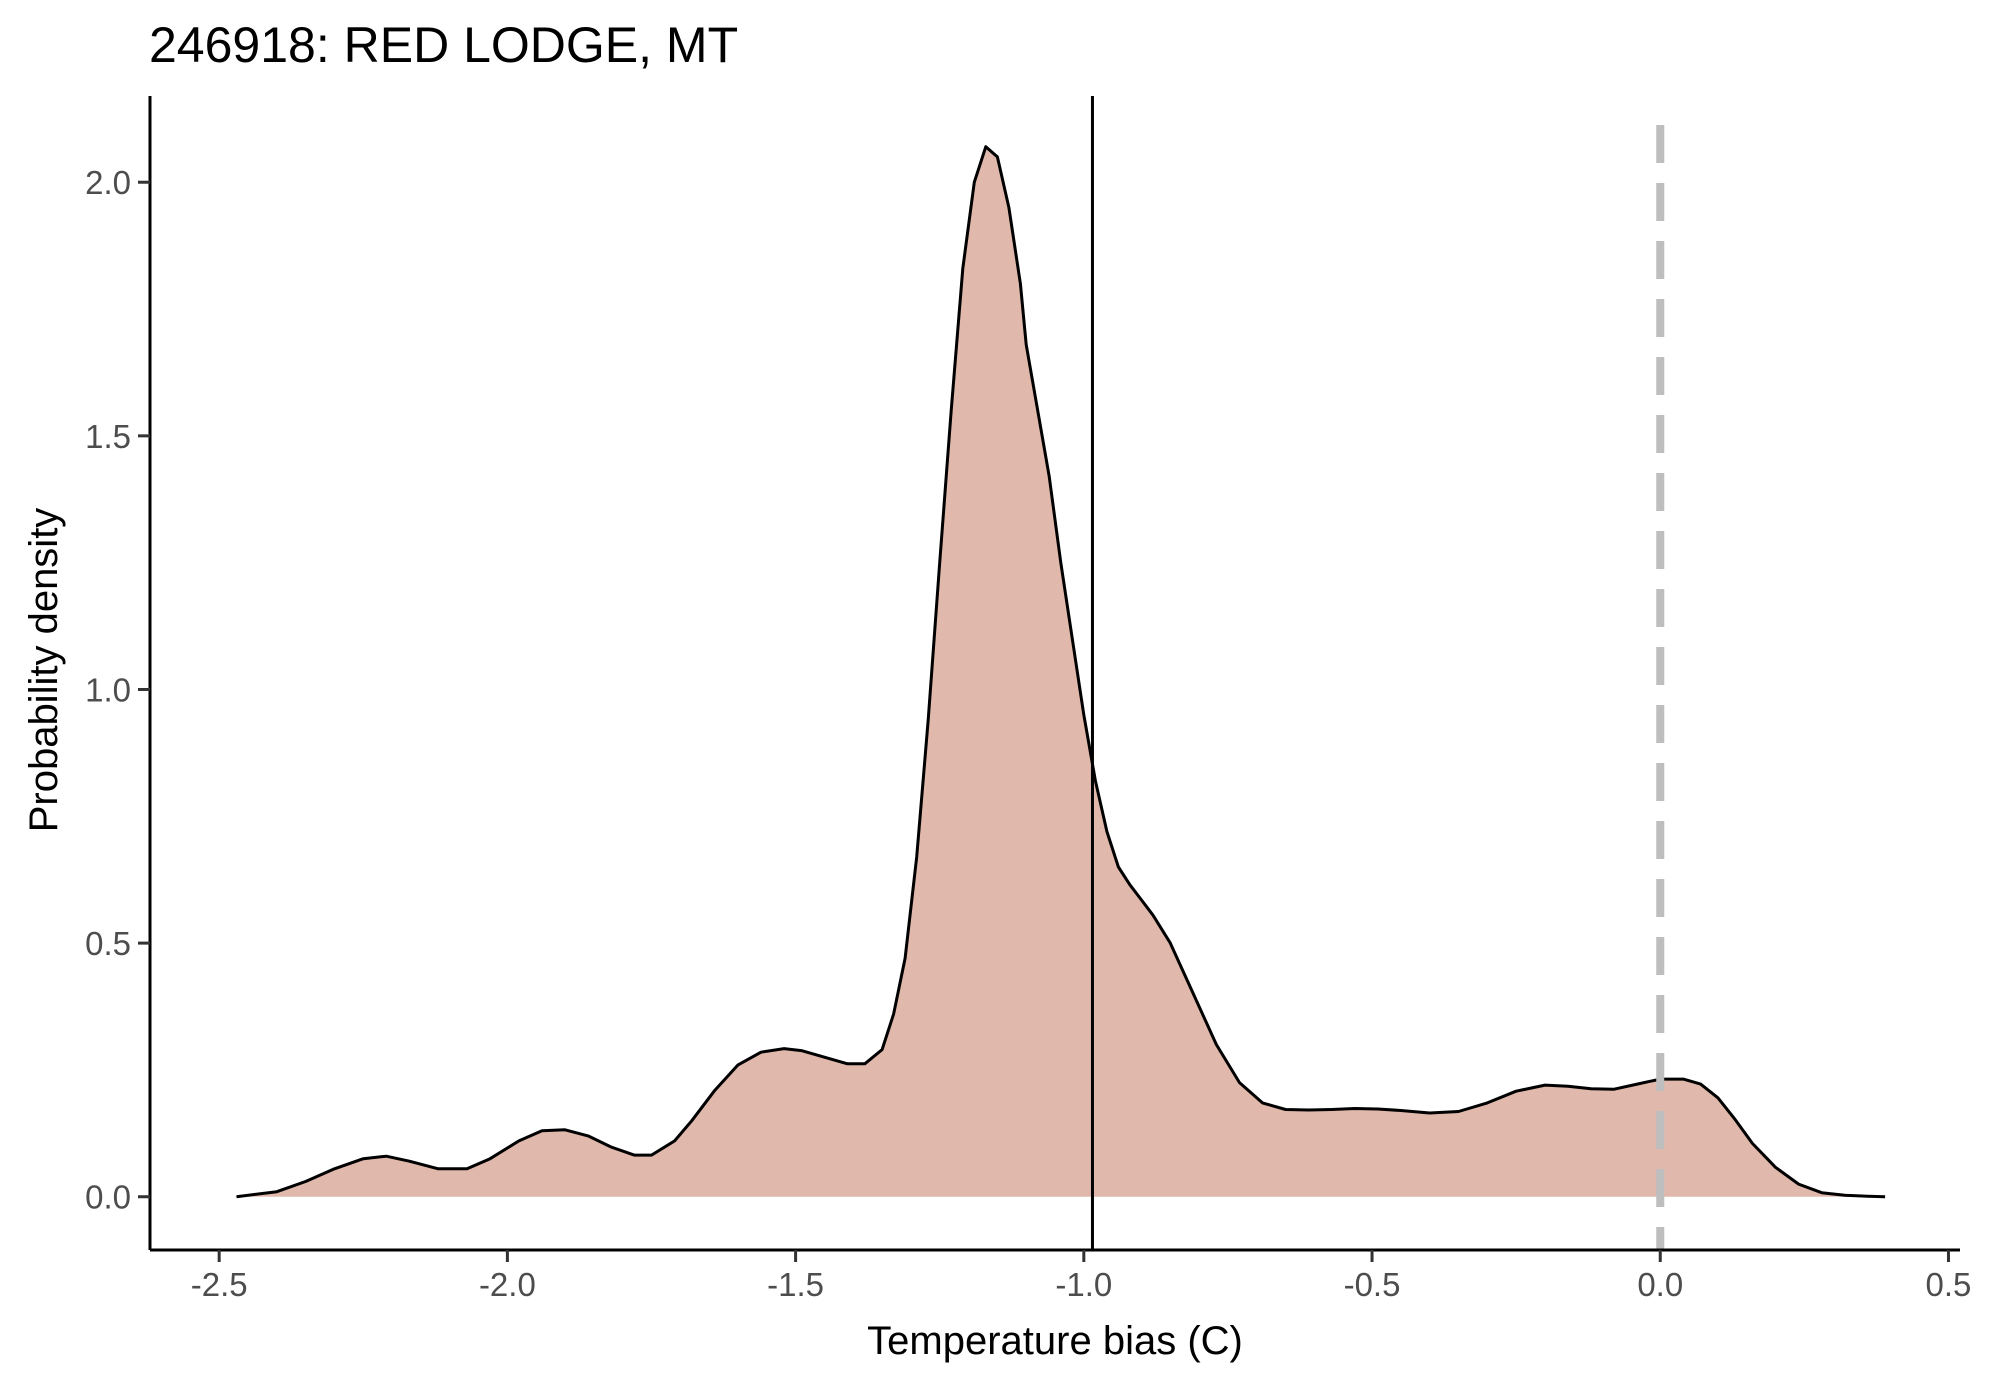 The image size is (1990, 1384). What do you see at coordinates (108, 1197) in the screenshot?
I see `y-tick-label: 0.0` at bounding box center [108, 1197].